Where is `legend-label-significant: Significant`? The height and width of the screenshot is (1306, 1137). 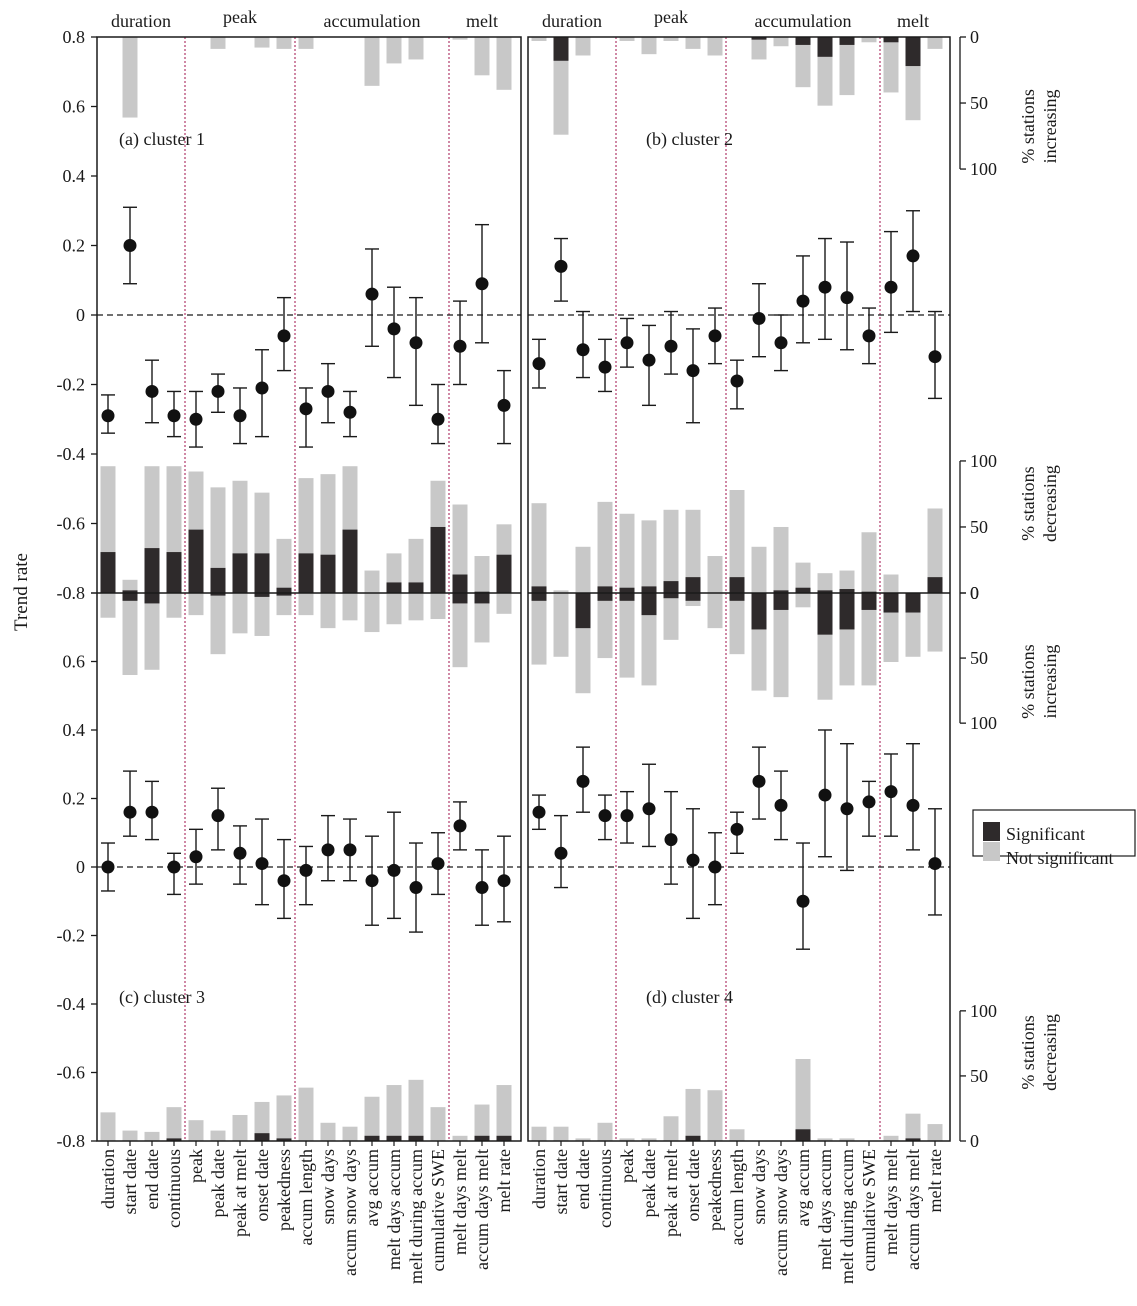
legend-label-significant: Significant is located at coordinates (1045, 834).